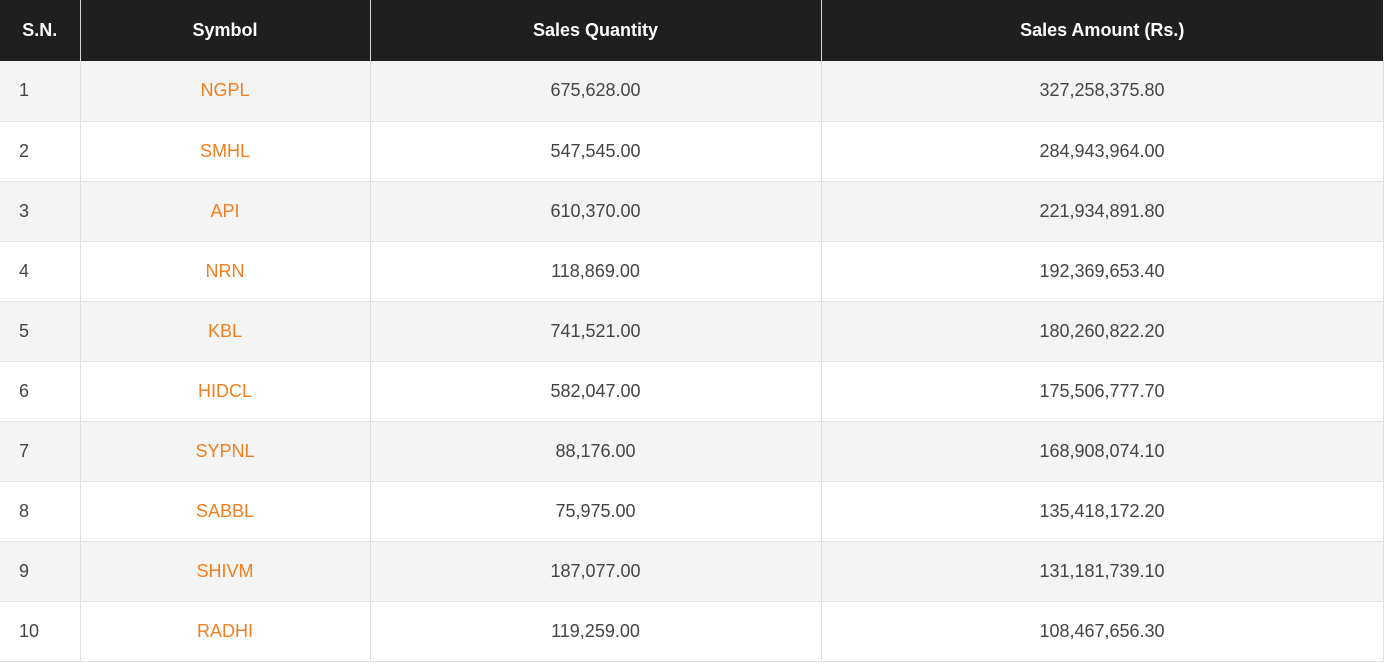 This screenshot has width=1386, height=664. What do you see at coordinates (1101, 30) in the screenshot?
I see `header-sales-amount: Sales Amount (Rs.)` at bounding box center [1101, 30].